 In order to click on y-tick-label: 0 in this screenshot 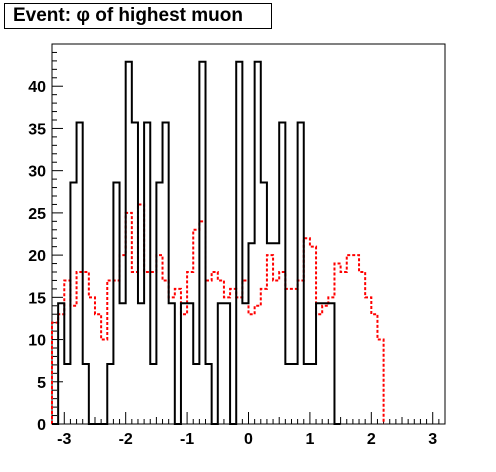, I will do `click(41, 425)`.